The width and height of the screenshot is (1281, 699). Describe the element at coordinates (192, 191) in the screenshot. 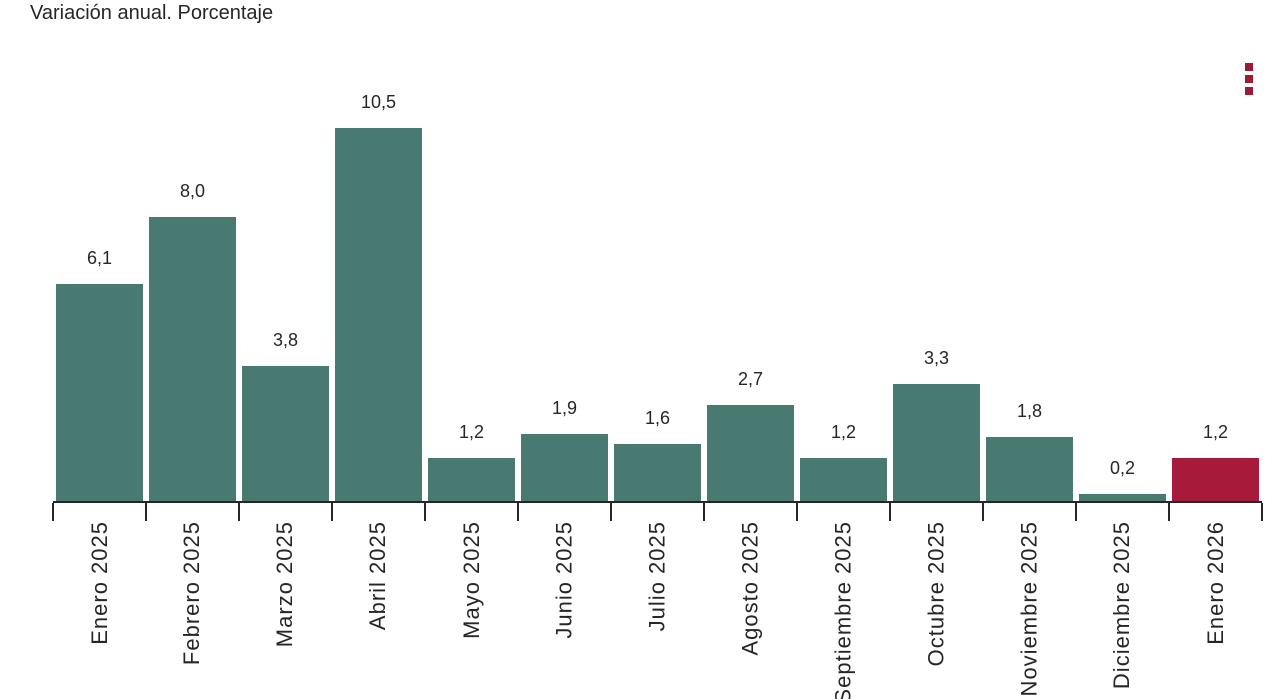

I see `bar-value-label: 8,0` at that location.